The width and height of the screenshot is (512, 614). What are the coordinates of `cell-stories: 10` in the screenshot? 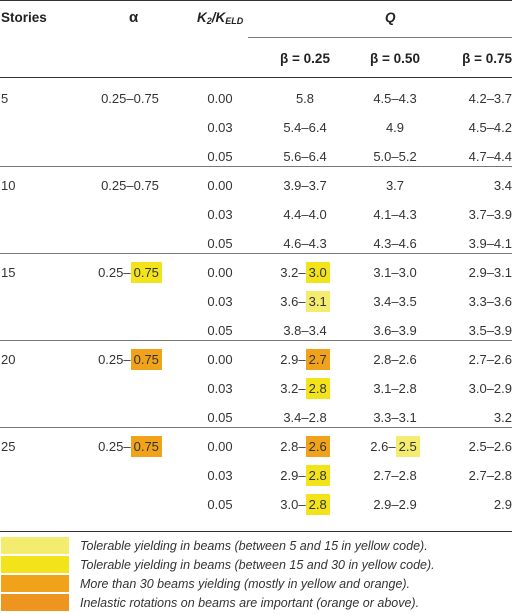 It's located at (8, 185).